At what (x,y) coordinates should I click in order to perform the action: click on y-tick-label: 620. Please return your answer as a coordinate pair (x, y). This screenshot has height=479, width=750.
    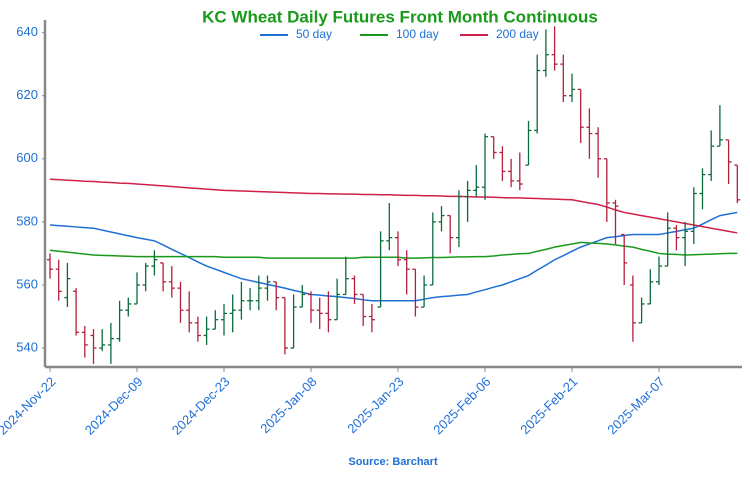
    Looking at the image, I should click on (27, 94).